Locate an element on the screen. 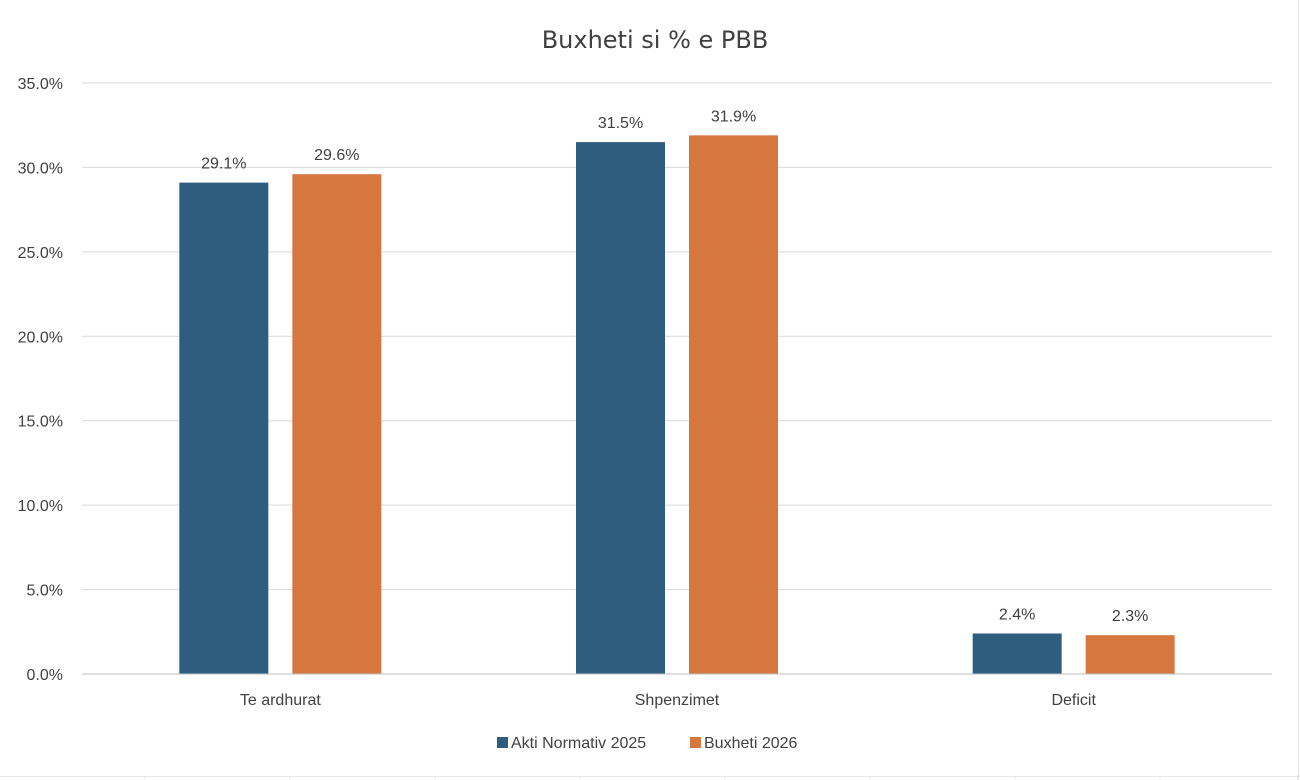 The image size is (1300, 780). y-tick-label: 35.0% is located at coordinates (40, 84).